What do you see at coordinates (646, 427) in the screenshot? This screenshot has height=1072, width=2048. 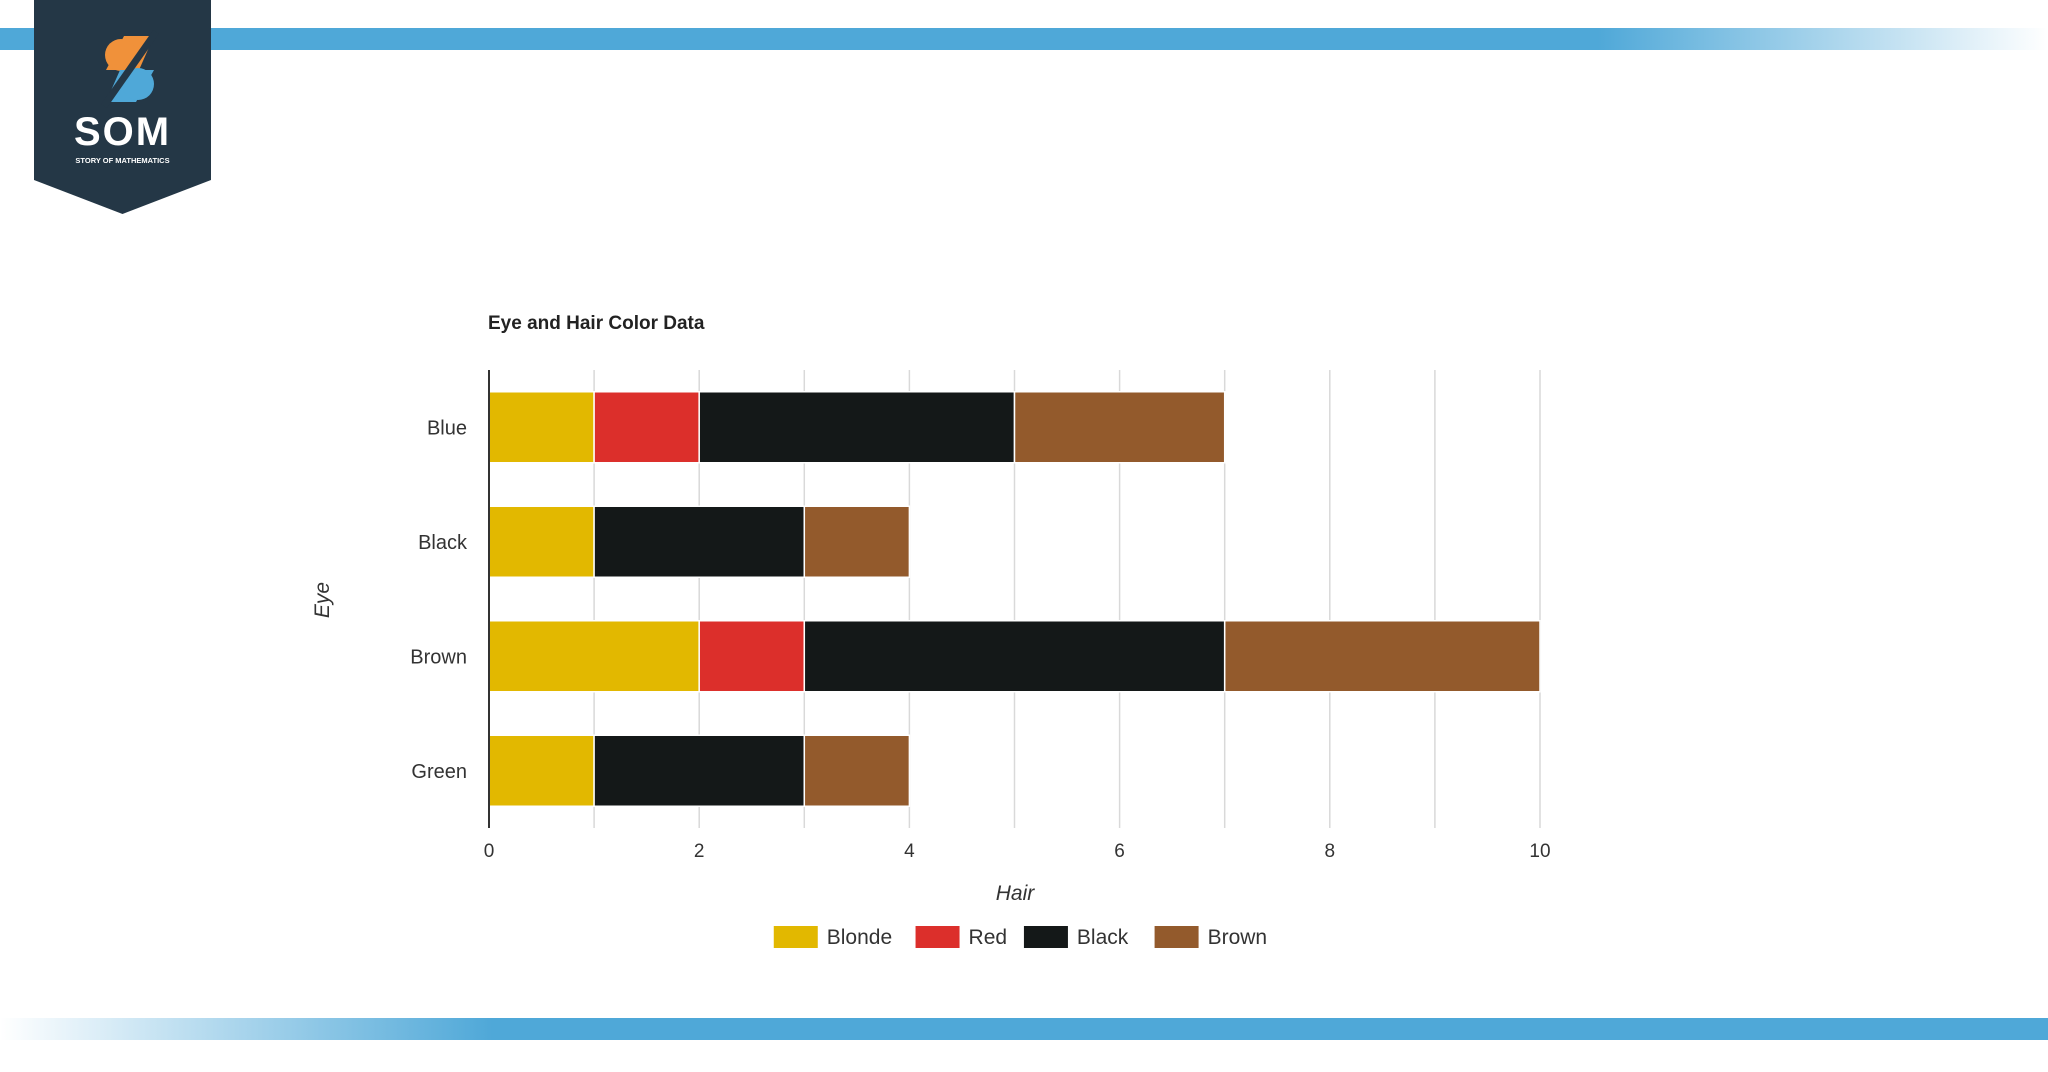 I see `bar-segment-blue-red` at bounding box center [646, 427].